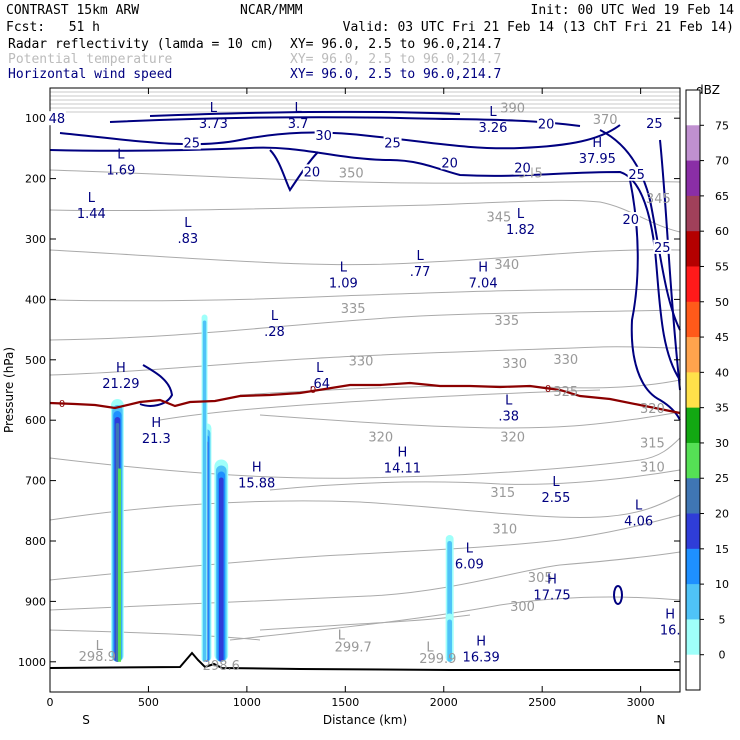 The height and width of the screenshot is (740, 740). What do you see at coordinates (707, 387) in the screenshot?
I see `colorbar: dBZ 0 5 10 15 20 25 30 35 40 45 50 55 60 65 70 75` at bounding box center [707, 387].